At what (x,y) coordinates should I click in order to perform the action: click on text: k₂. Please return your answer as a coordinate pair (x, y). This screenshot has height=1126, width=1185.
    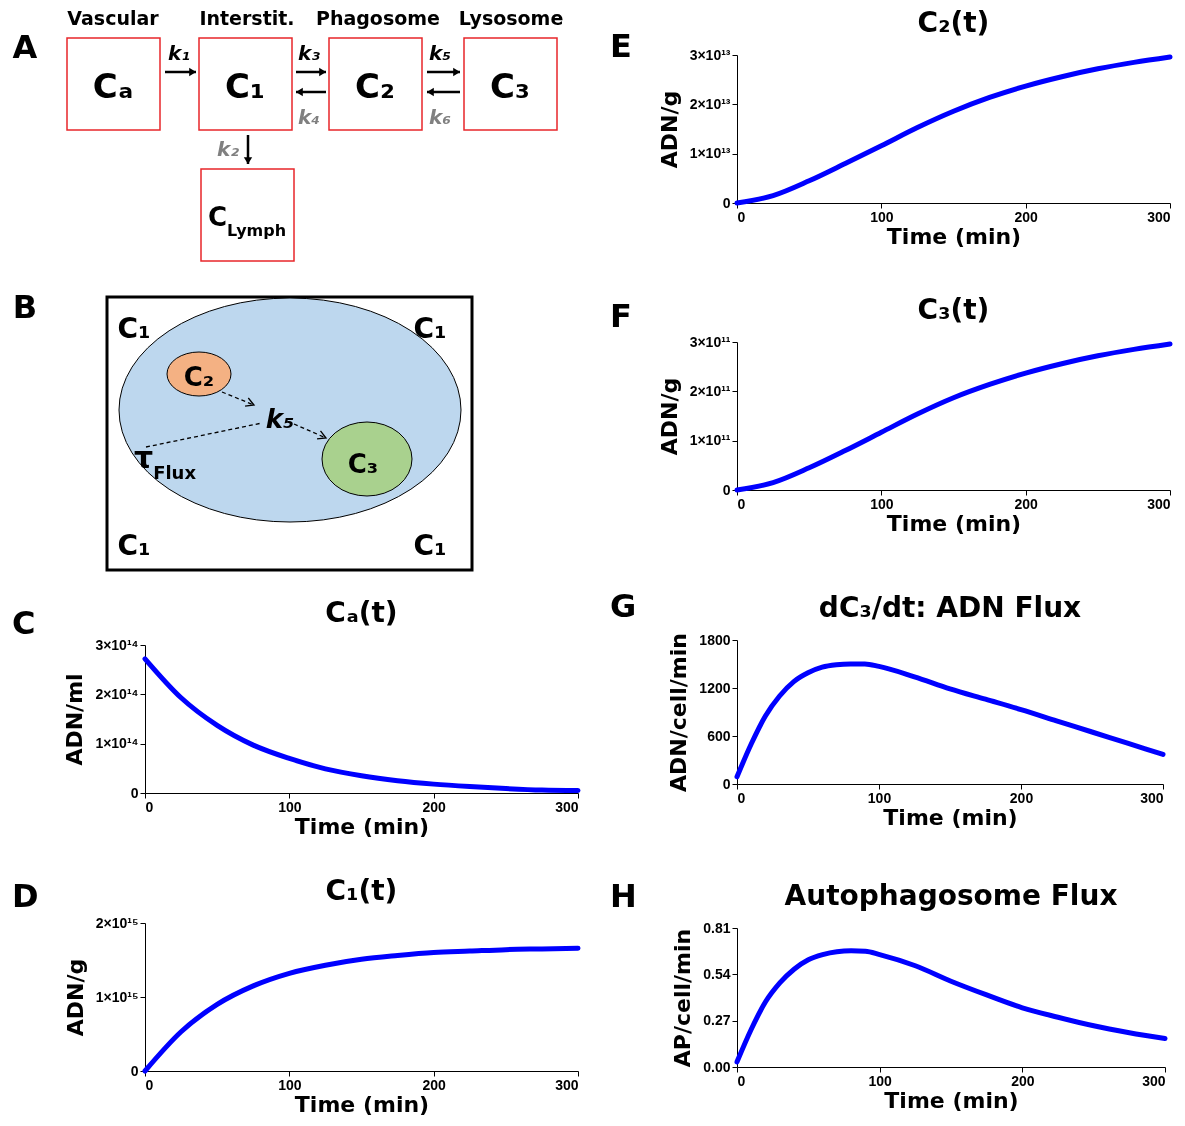
    Looking at the image, I should click on (228, 149).